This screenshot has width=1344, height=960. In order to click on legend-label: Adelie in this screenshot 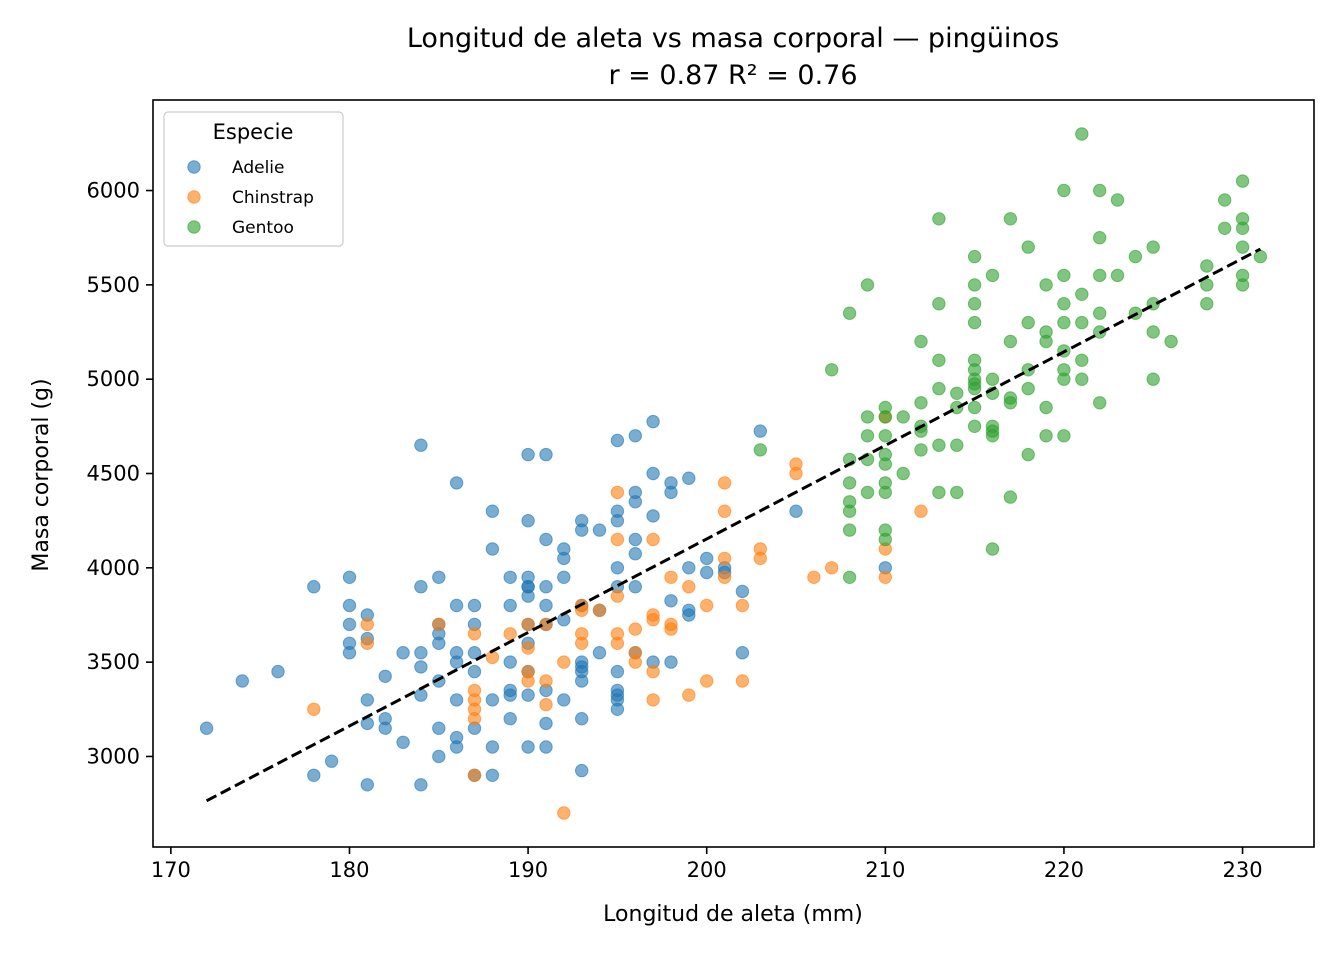, I will do `click(258, 168)`.